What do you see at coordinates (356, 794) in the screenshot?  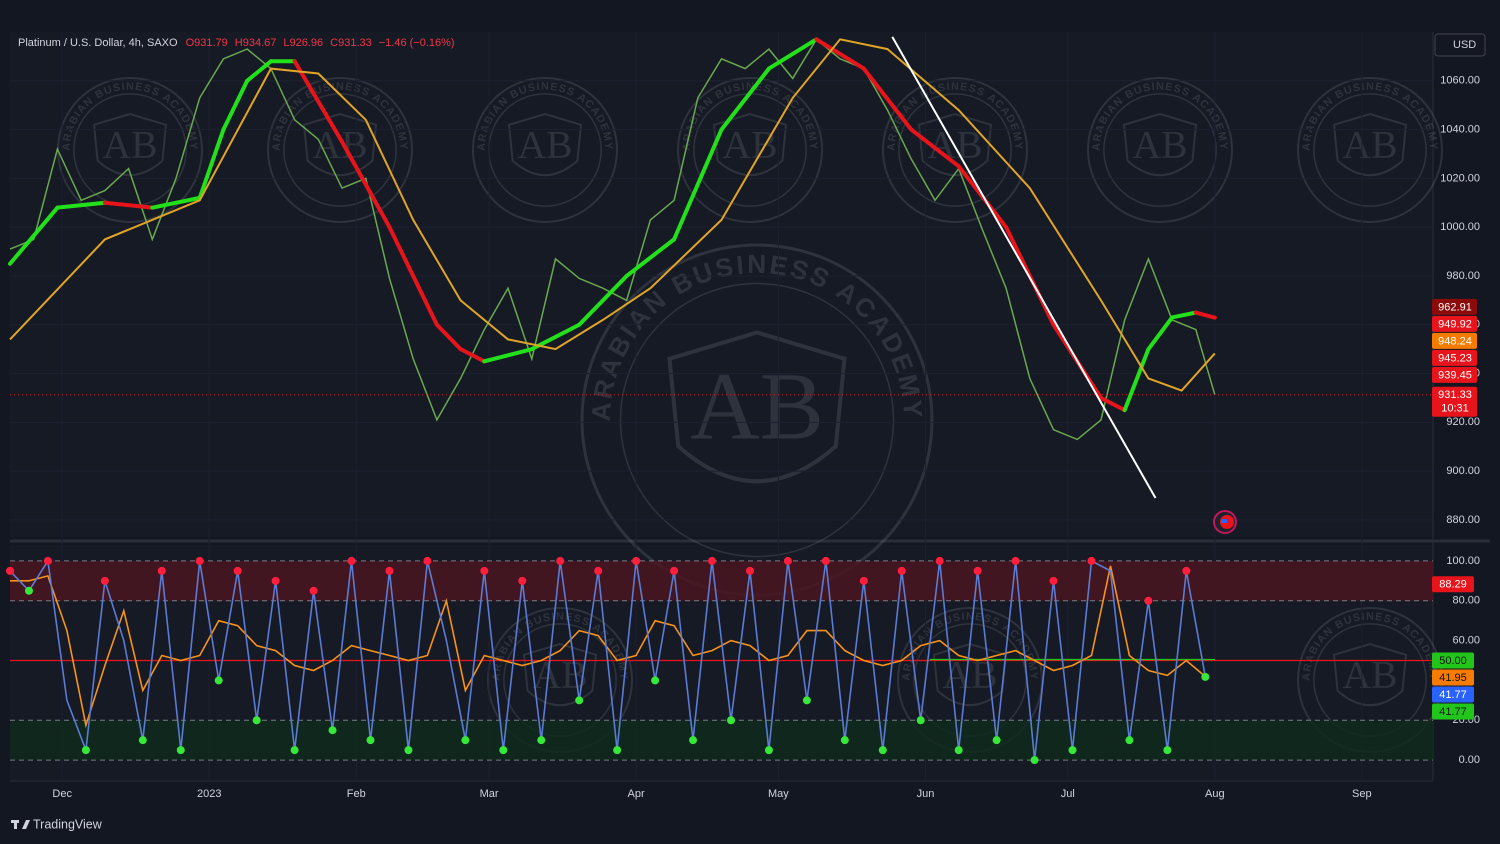 I see `x-tick-label: Feb` at bounding box center [356, 794].